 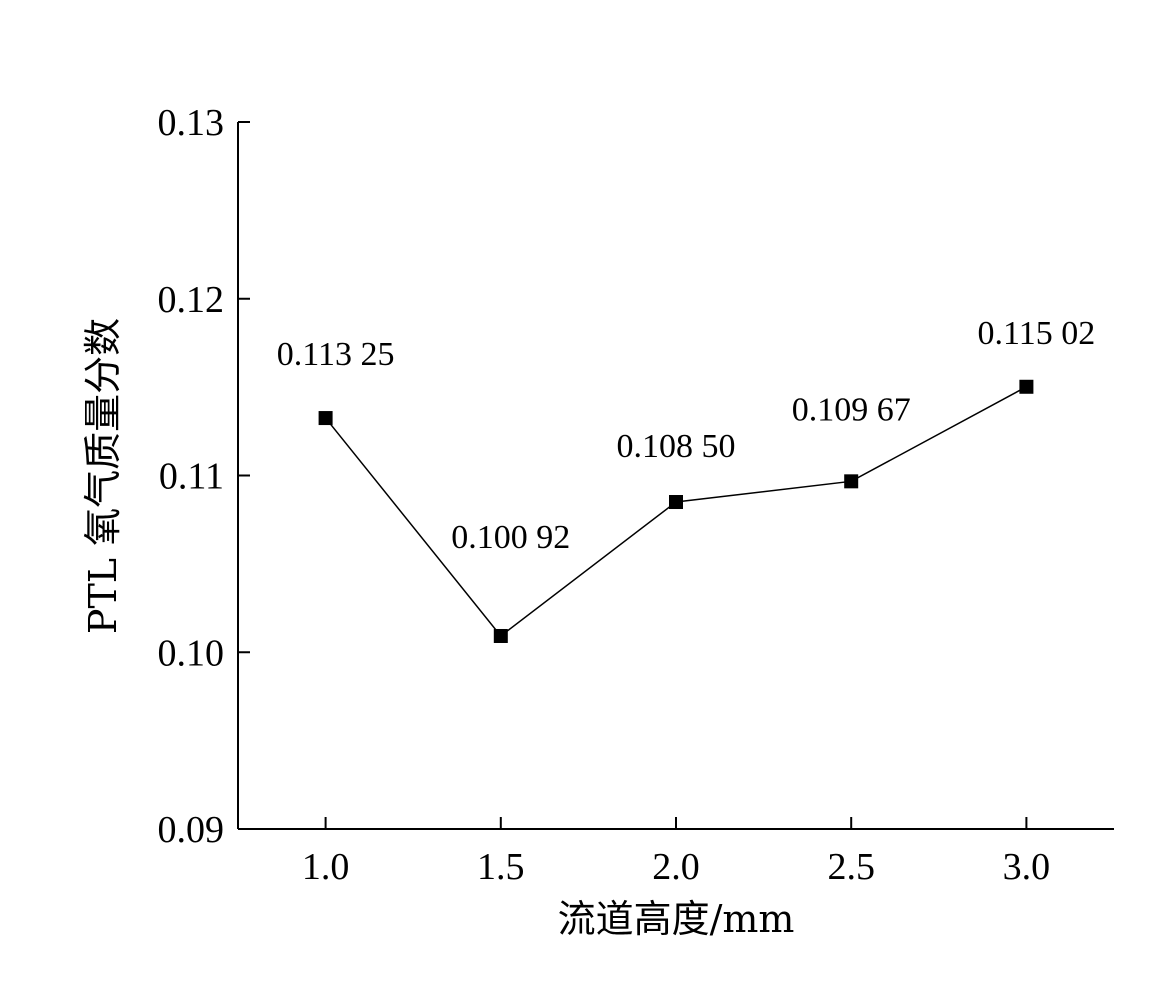 What do you see at coordinates (851, 867) in the screenshot?
I see `x-tick-label: 2.5` at bounding box center [851, 867].